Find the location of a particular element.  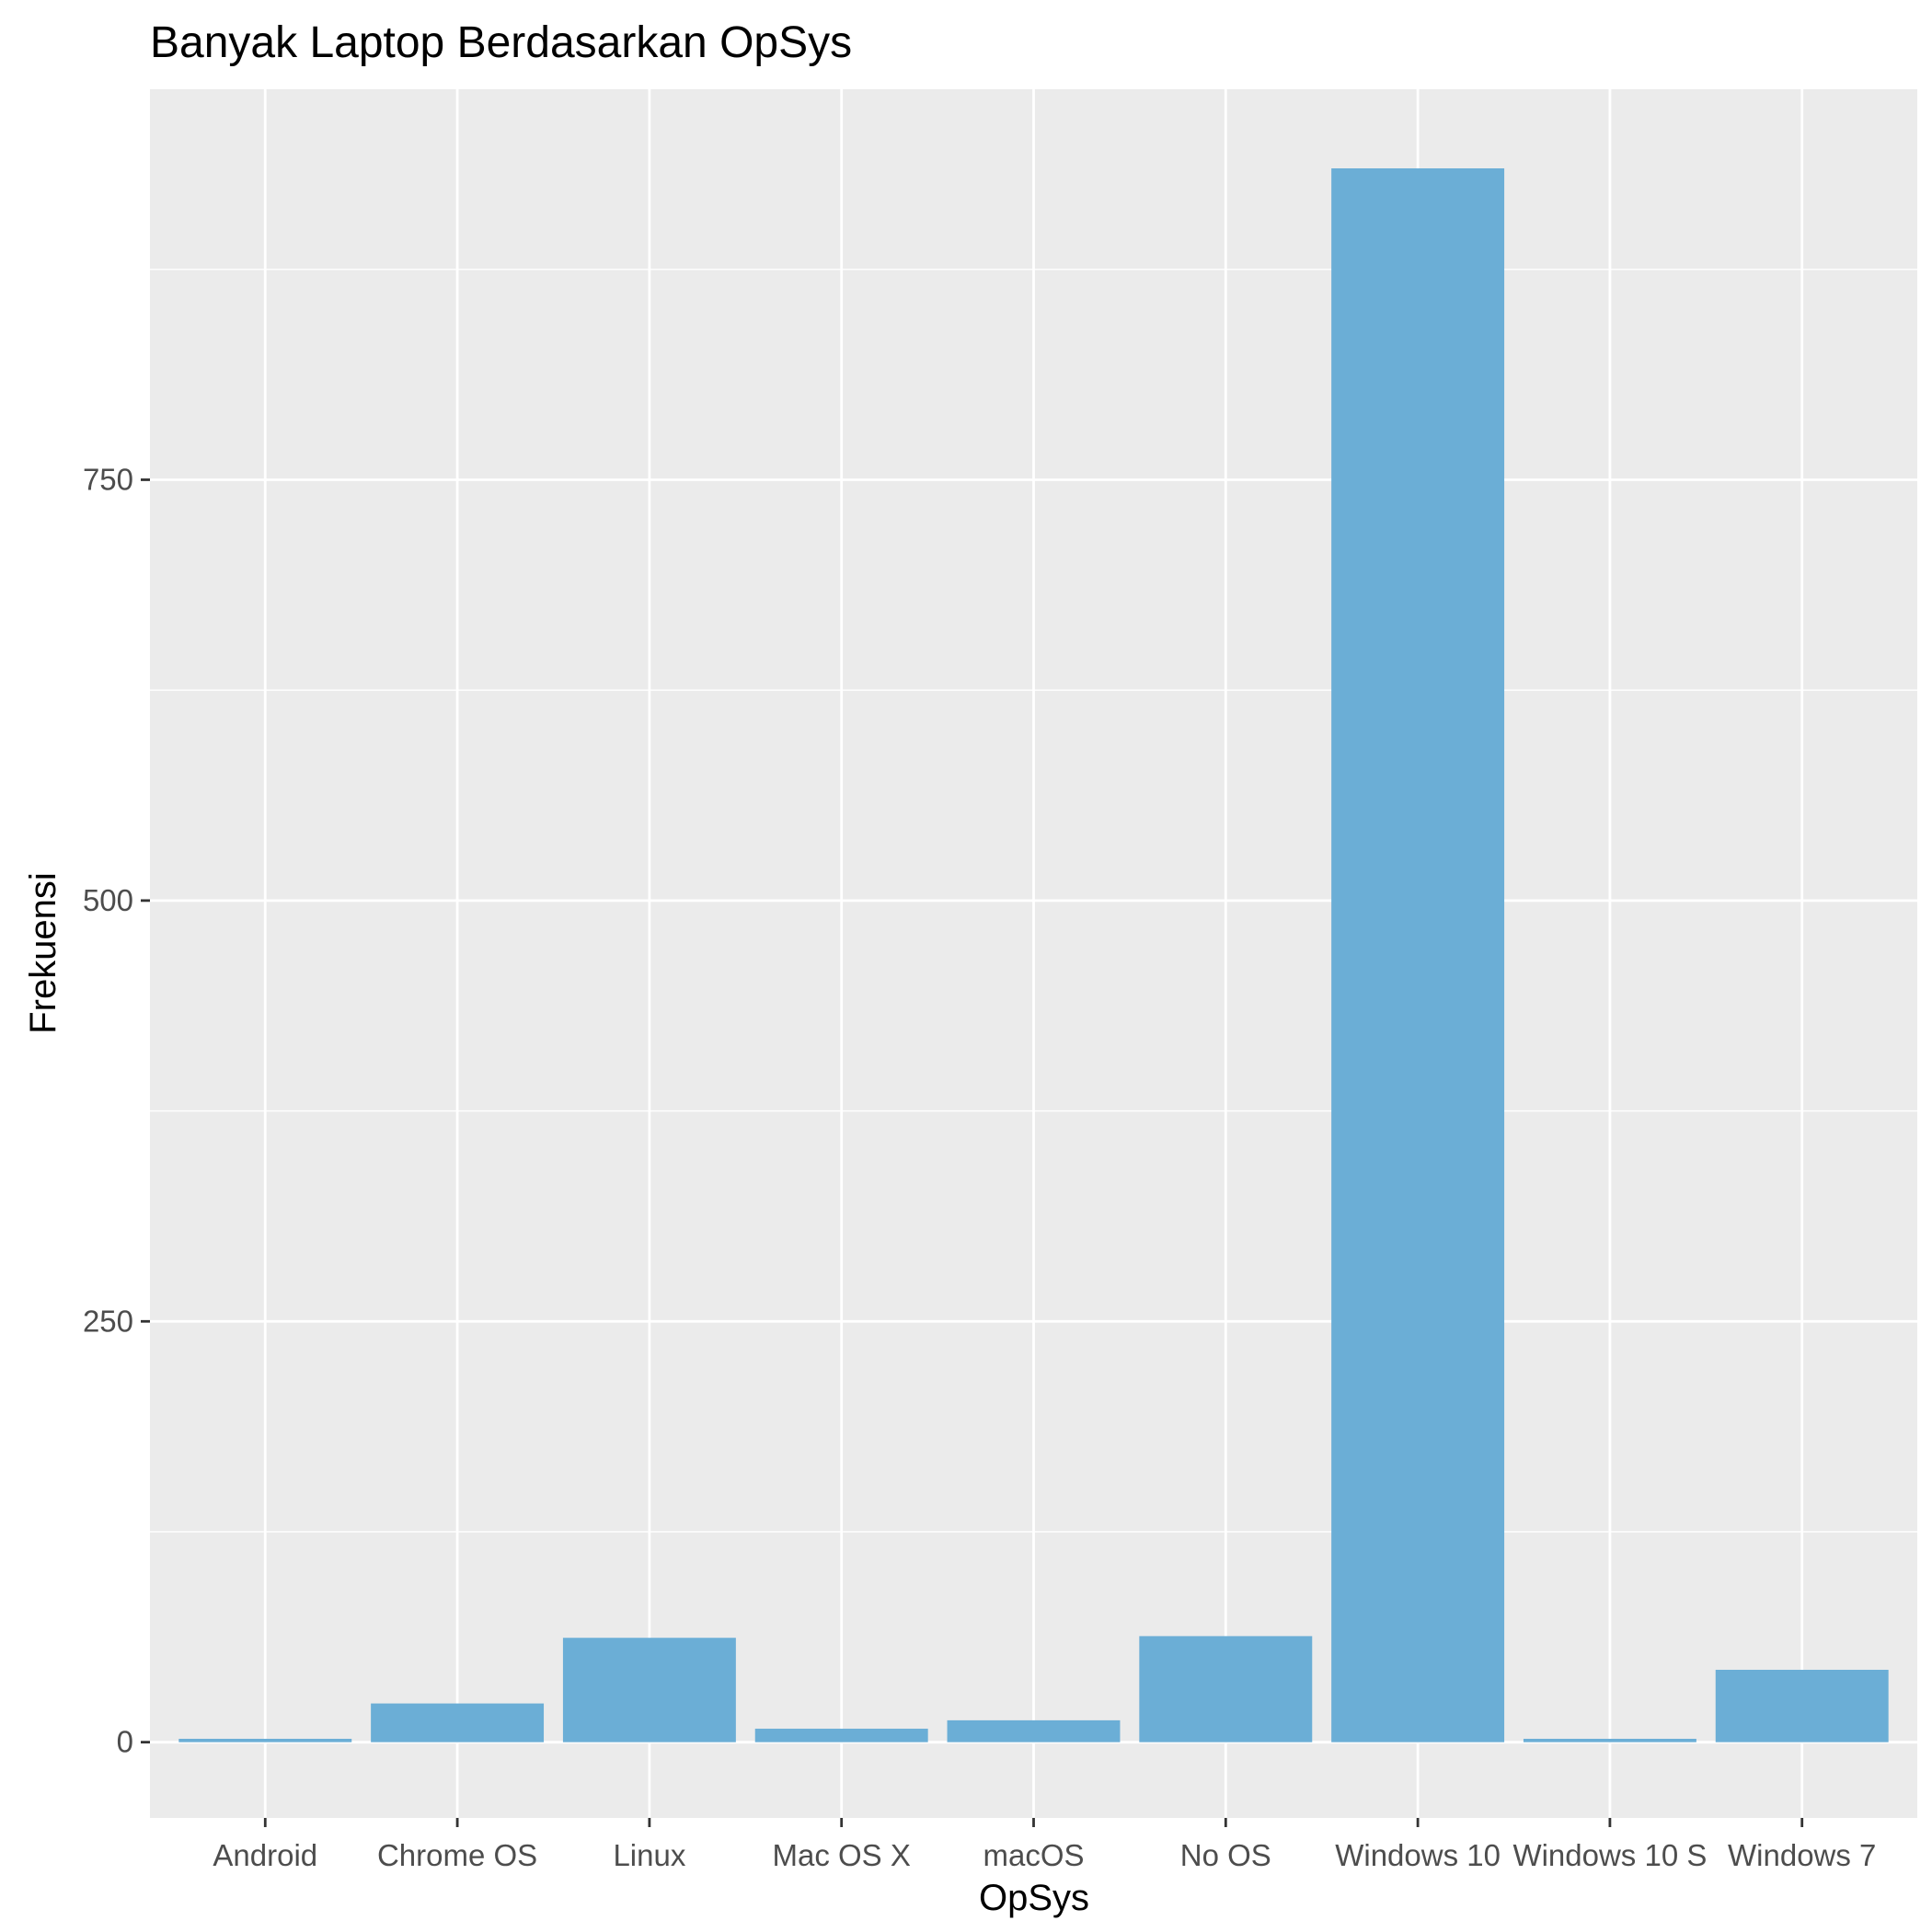

x-tick-label: macOS is located at coordinates (1033, 1855).